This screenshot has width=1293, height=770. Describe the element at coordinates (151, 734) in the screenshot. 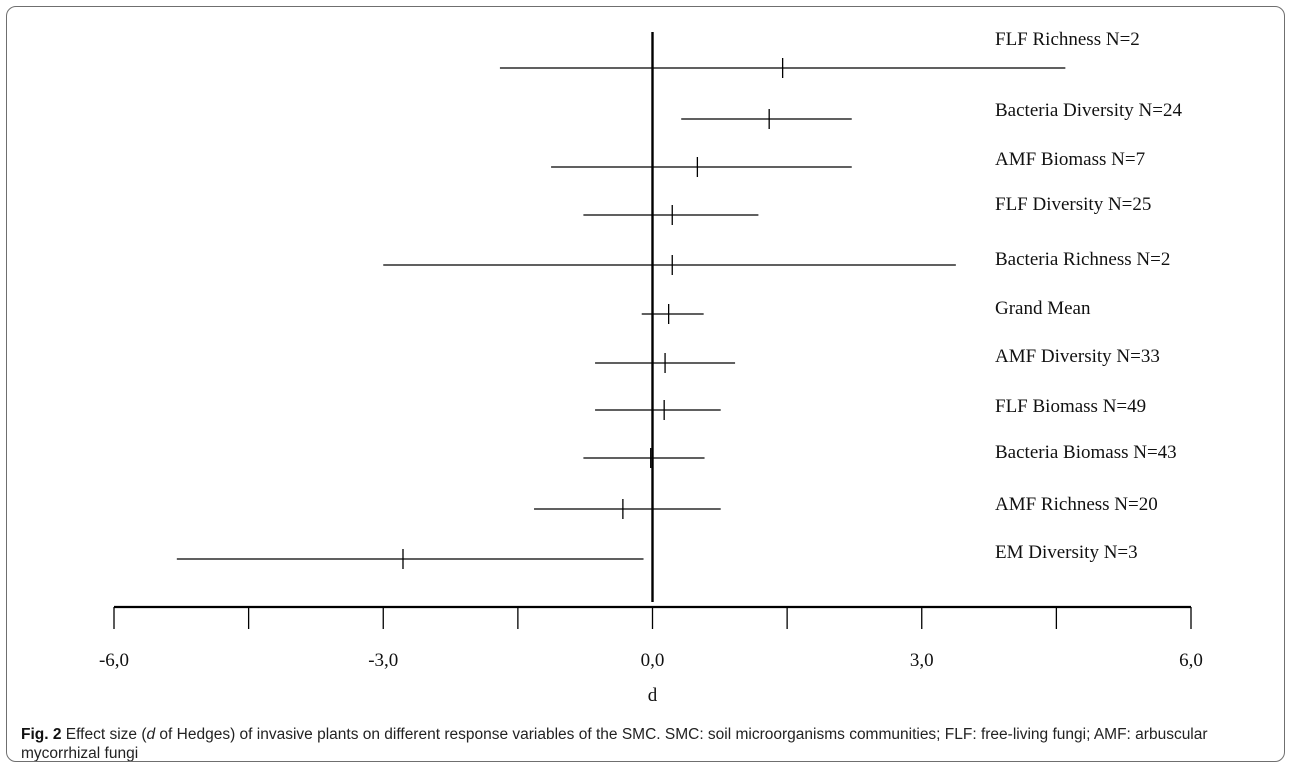

I see `caption-italic-d: d` at that location.